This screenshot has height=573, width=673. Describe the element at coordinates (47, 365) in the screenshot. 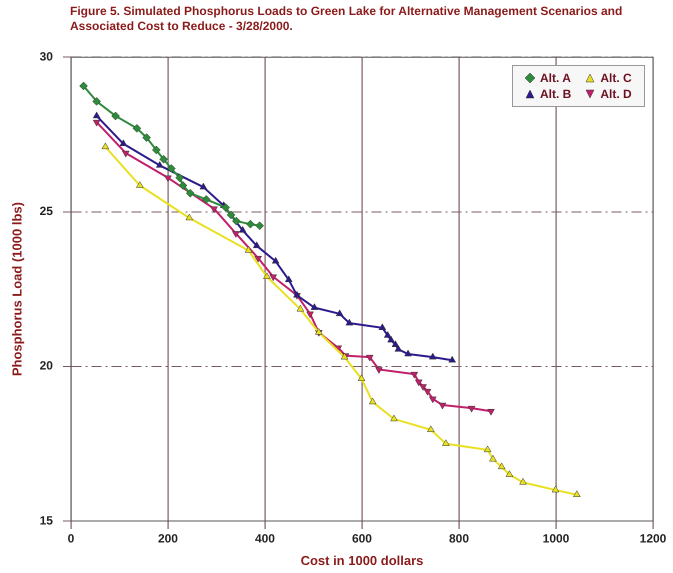

I see `y-tick-label: 20` at that location.